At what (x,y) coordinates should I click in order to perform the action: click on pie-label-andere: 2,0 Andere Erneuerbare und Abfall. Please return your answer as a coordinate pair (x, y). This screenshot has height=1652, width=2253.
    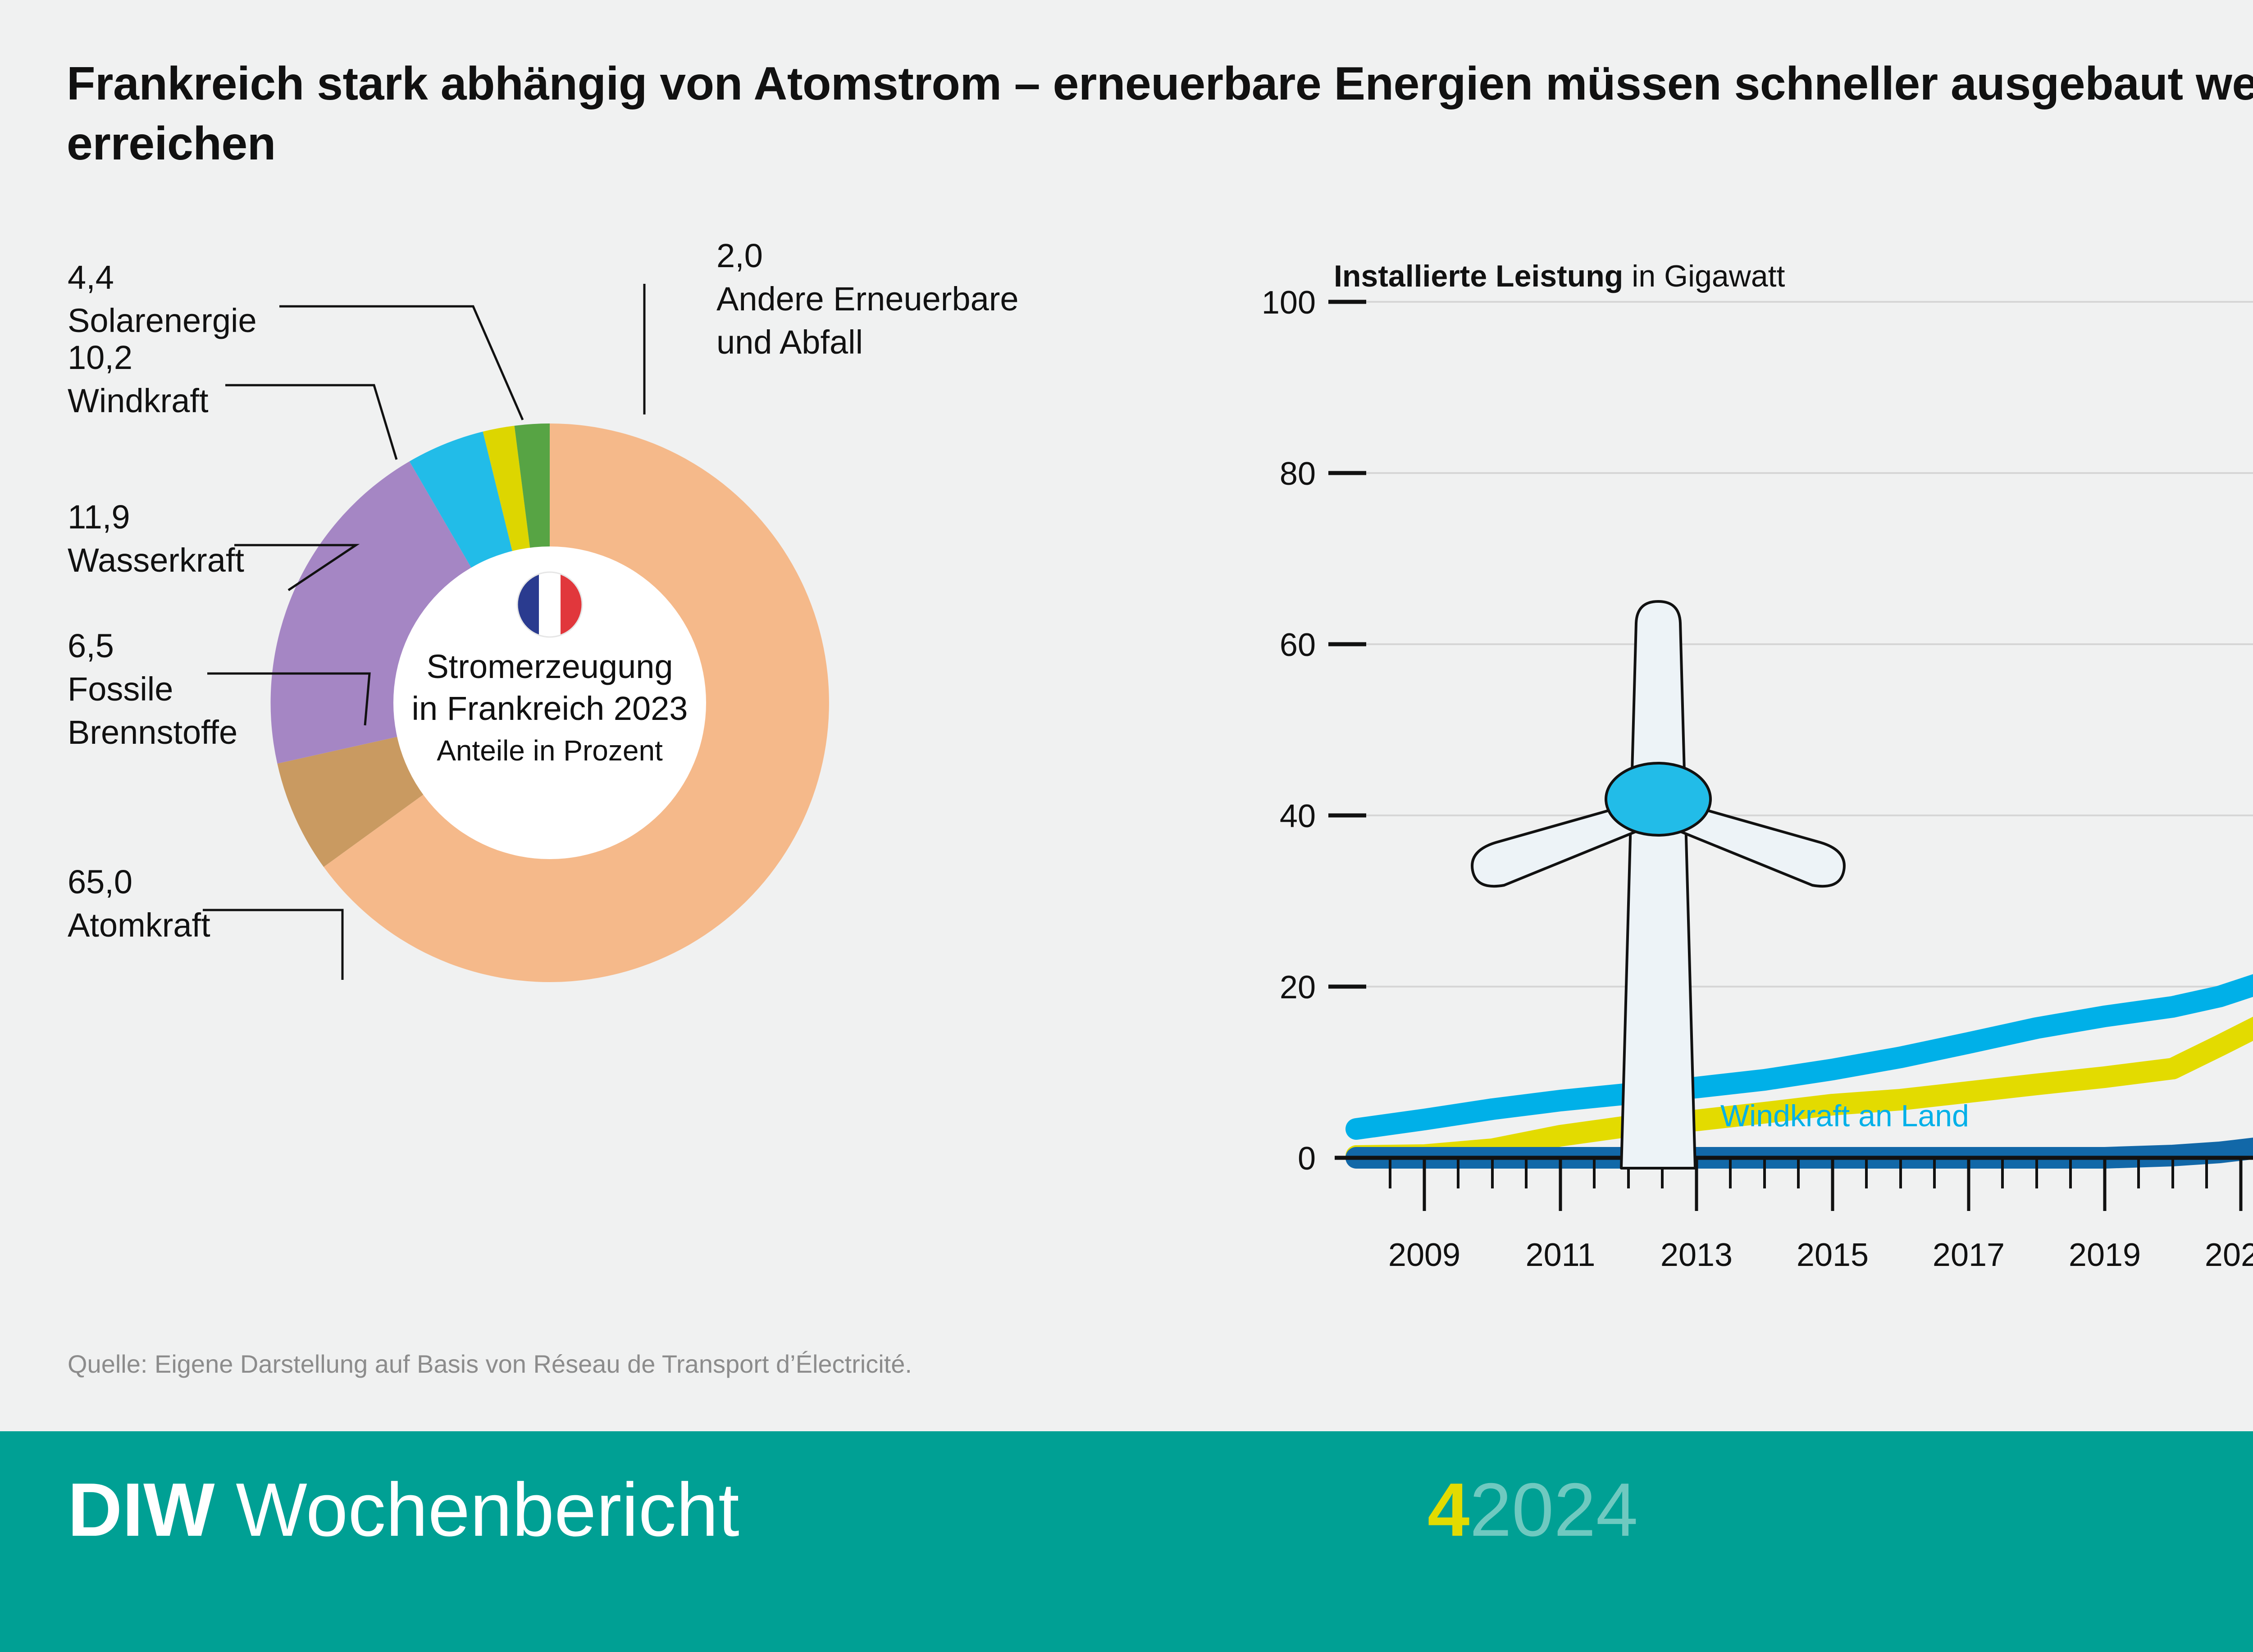
    Looking at the image, I should click on (867, 299).